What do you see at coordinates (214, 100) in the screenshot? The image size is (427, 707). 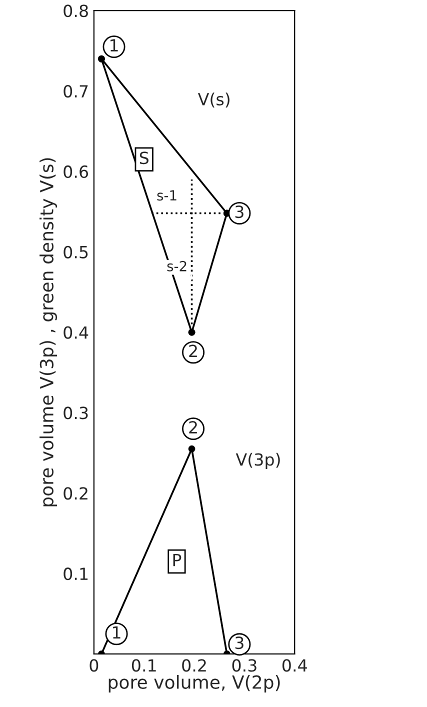 I see `annotation: V(s)` at bounding box center [214, 100].